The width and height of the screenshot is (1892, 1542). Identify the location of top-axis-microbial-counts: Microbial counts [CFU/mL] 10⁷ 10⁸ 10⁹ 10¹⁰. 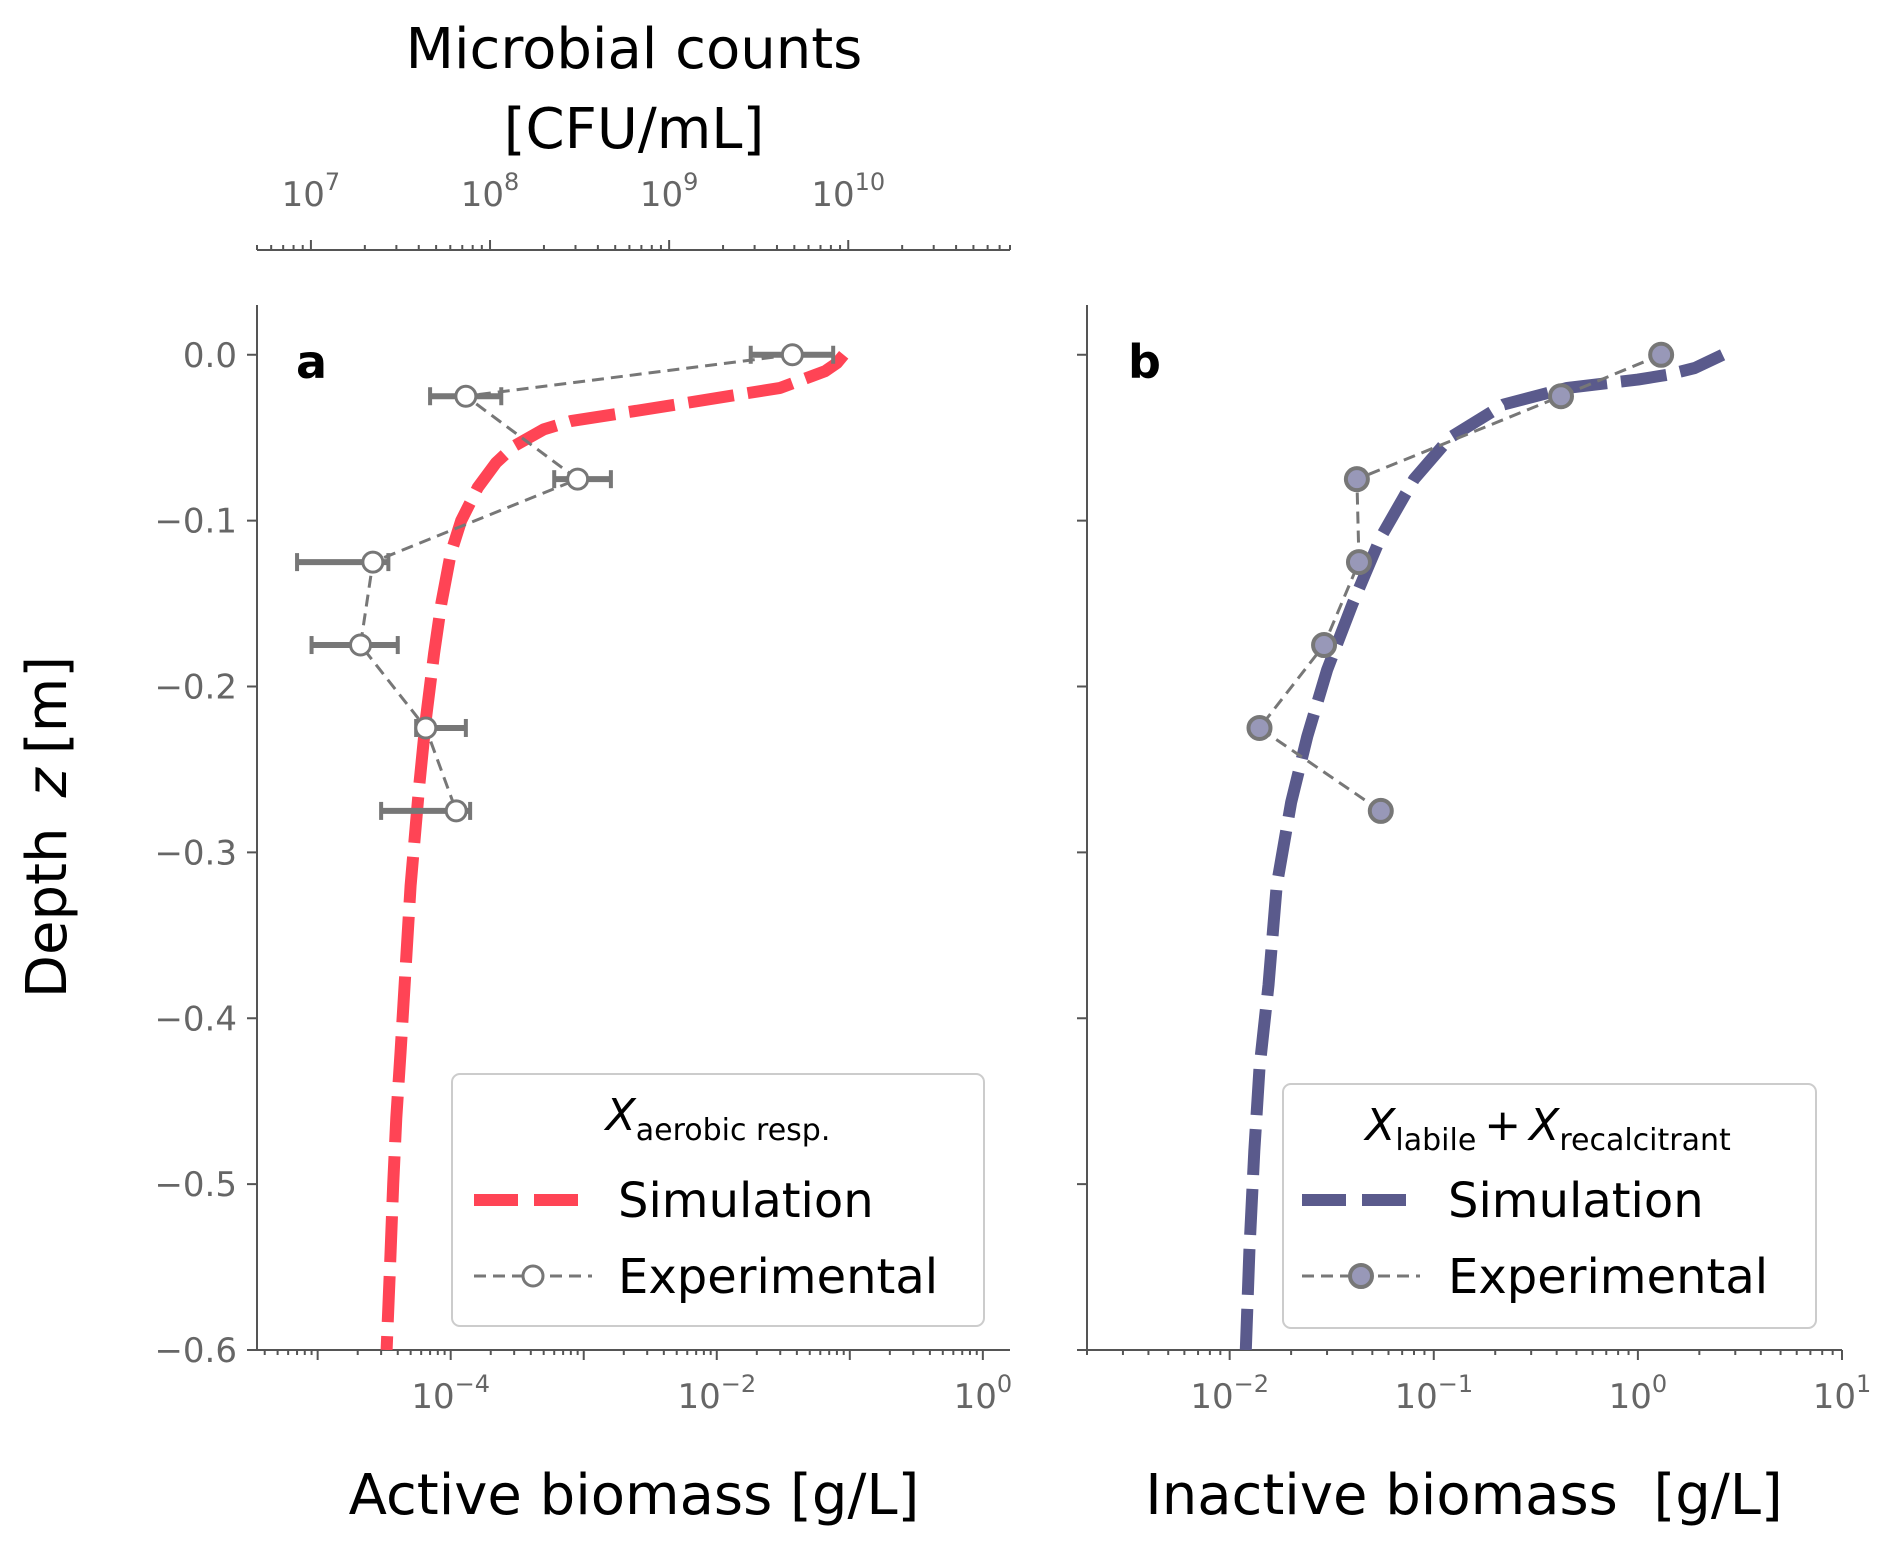
(633, 134).